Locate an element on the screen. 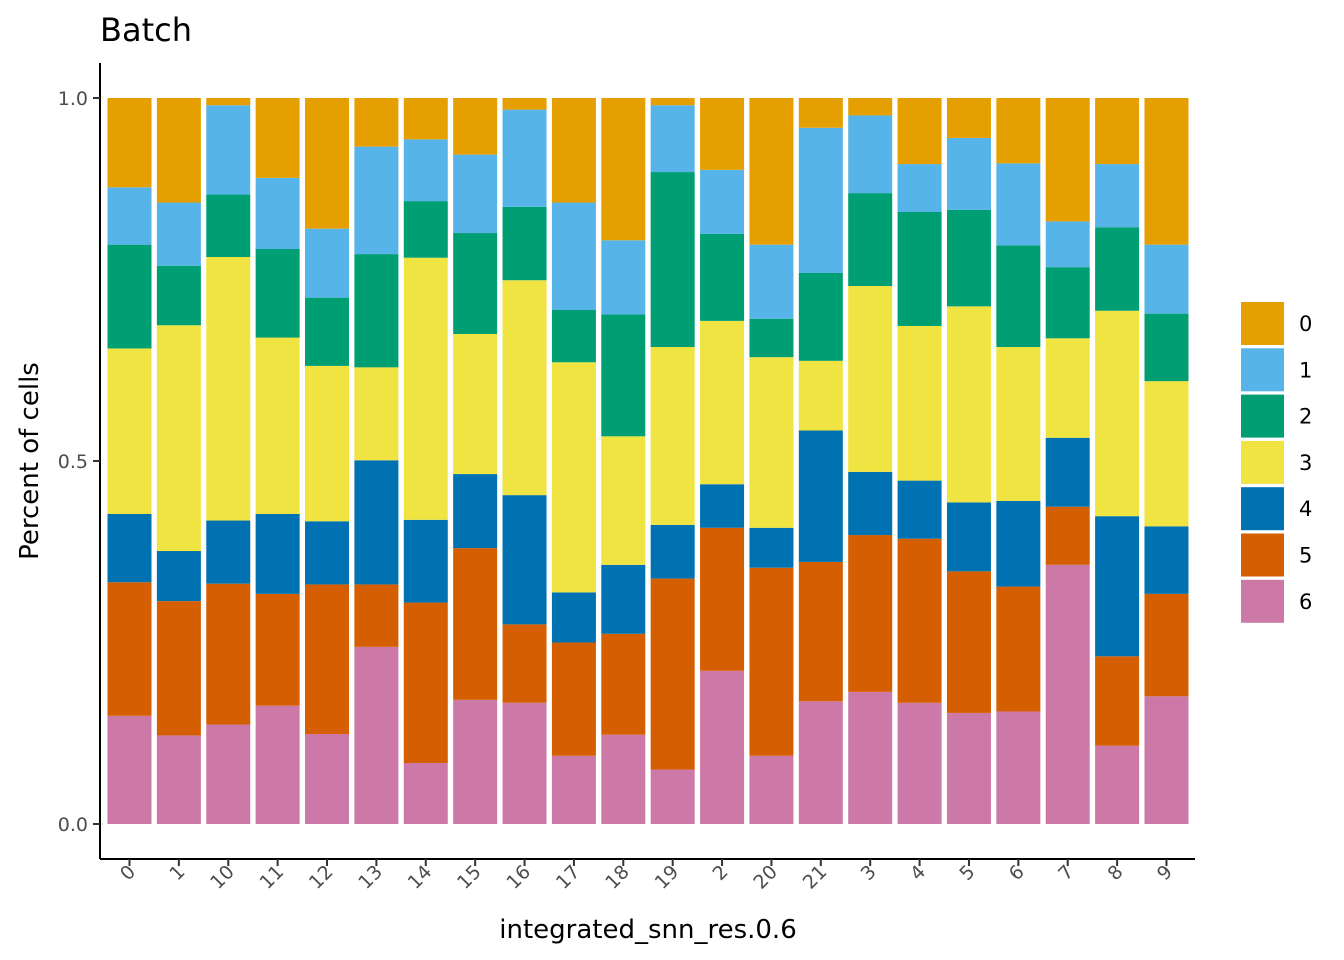  x-axis-title: integrated_snn_res.0.6 is located at coordinates (648, 930).